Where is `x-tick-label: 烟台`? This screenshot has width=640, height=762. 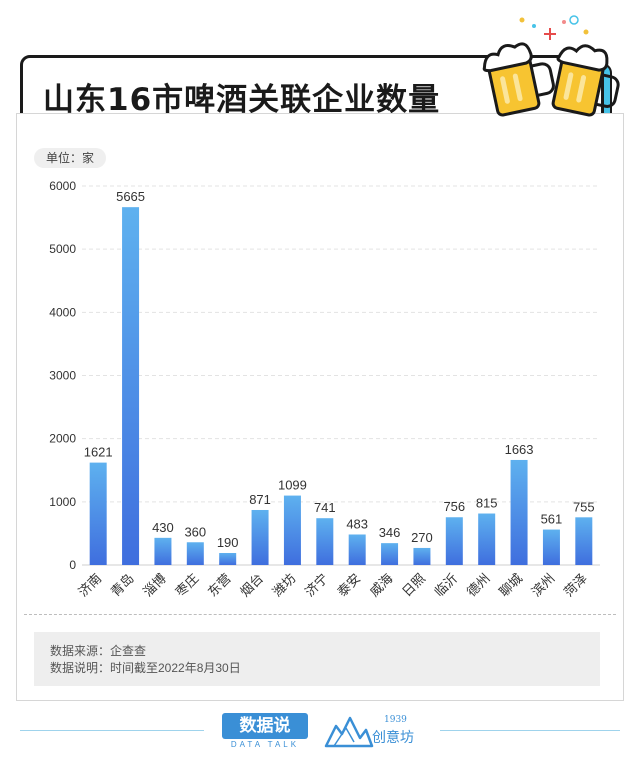
x-tick-label: 烟台 is located at coordinates (251, 585).